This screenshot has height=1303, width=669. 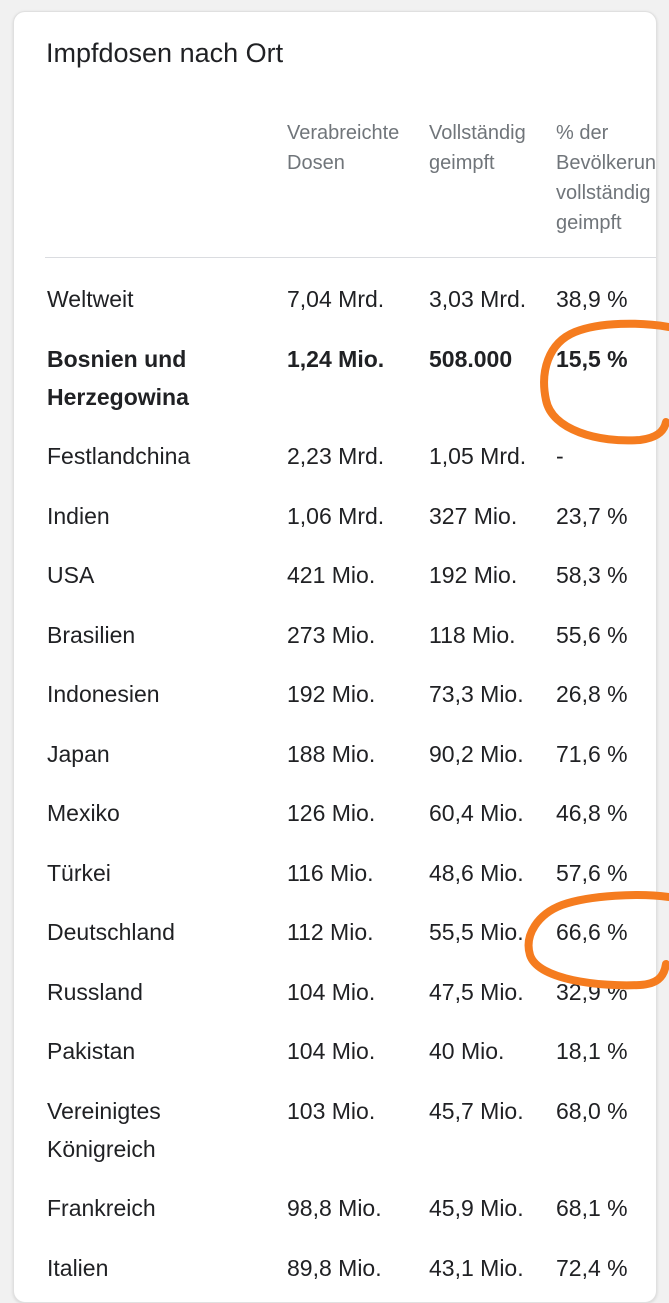 What do you see at coordinates (476, 694) in the screenshot?
I see `fully-vaccinated-value: 73,3 Mio.` at bounding box center [476, 694].